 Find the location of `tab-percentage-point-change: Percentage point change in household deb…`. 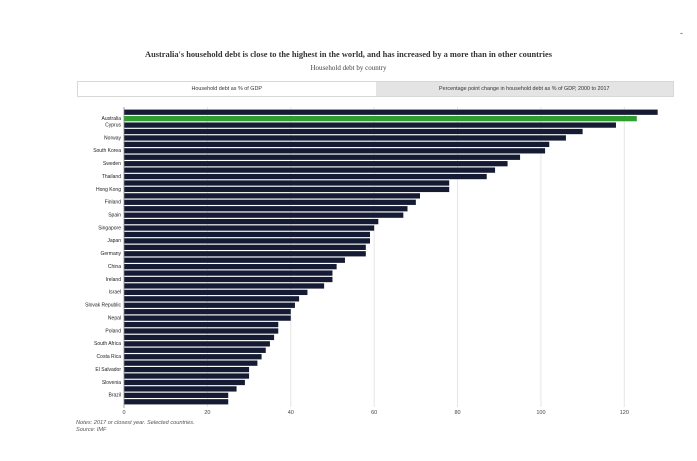

tab-percentage-point-change: Percentage point change in household deb… is located at coordinates (524, 89).